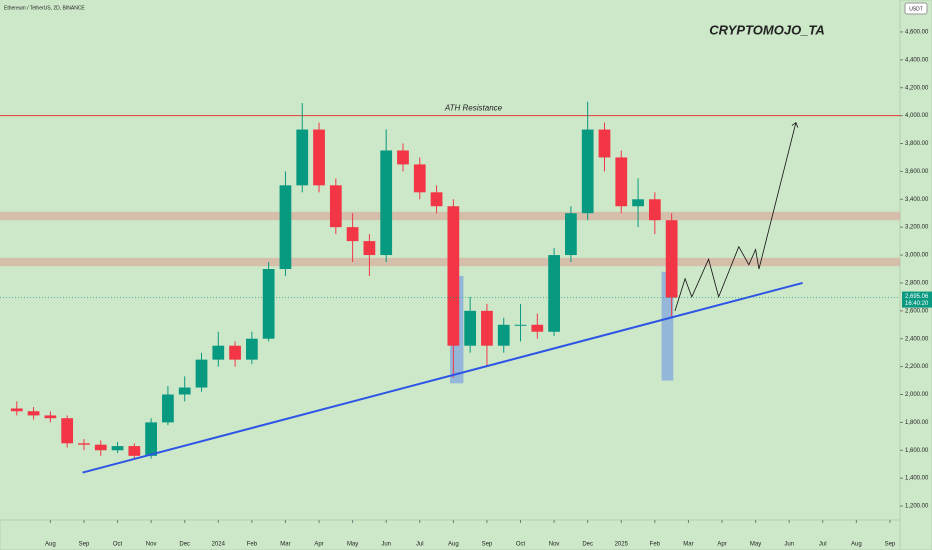 Image resolution: width=932 pixels, height=550 pixels. I want to click on time-axis, so click(450, 534).